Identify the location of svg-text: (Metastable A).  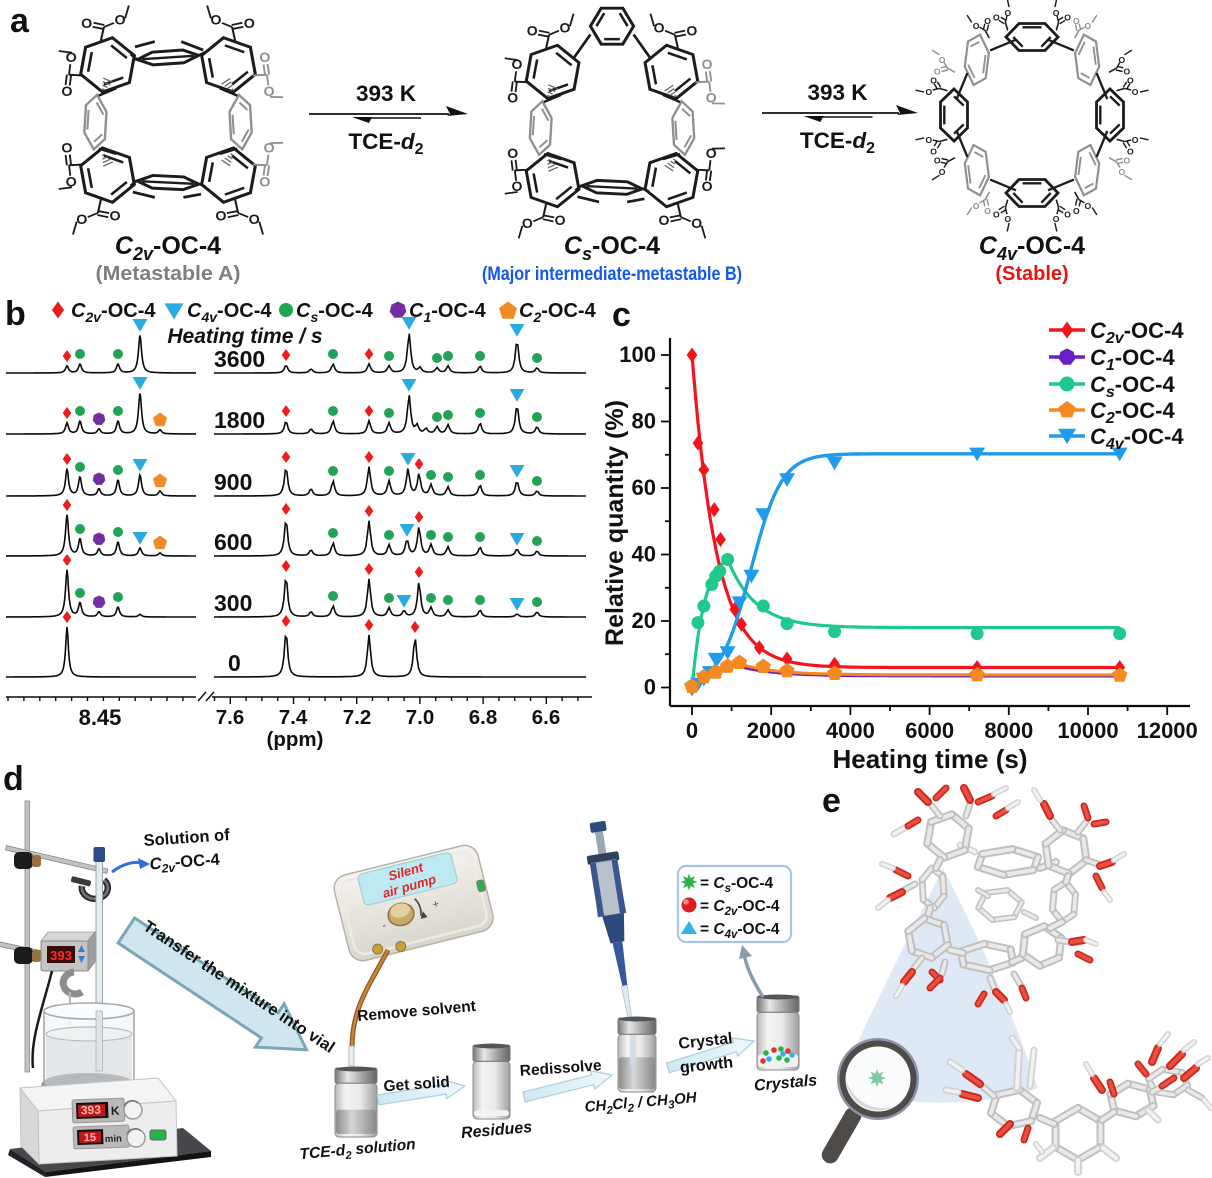
(168, 274).